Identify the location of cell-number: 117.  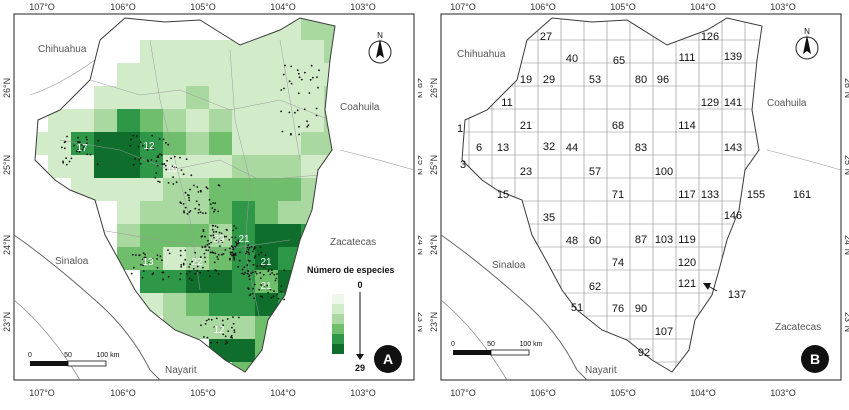
(687, 195).